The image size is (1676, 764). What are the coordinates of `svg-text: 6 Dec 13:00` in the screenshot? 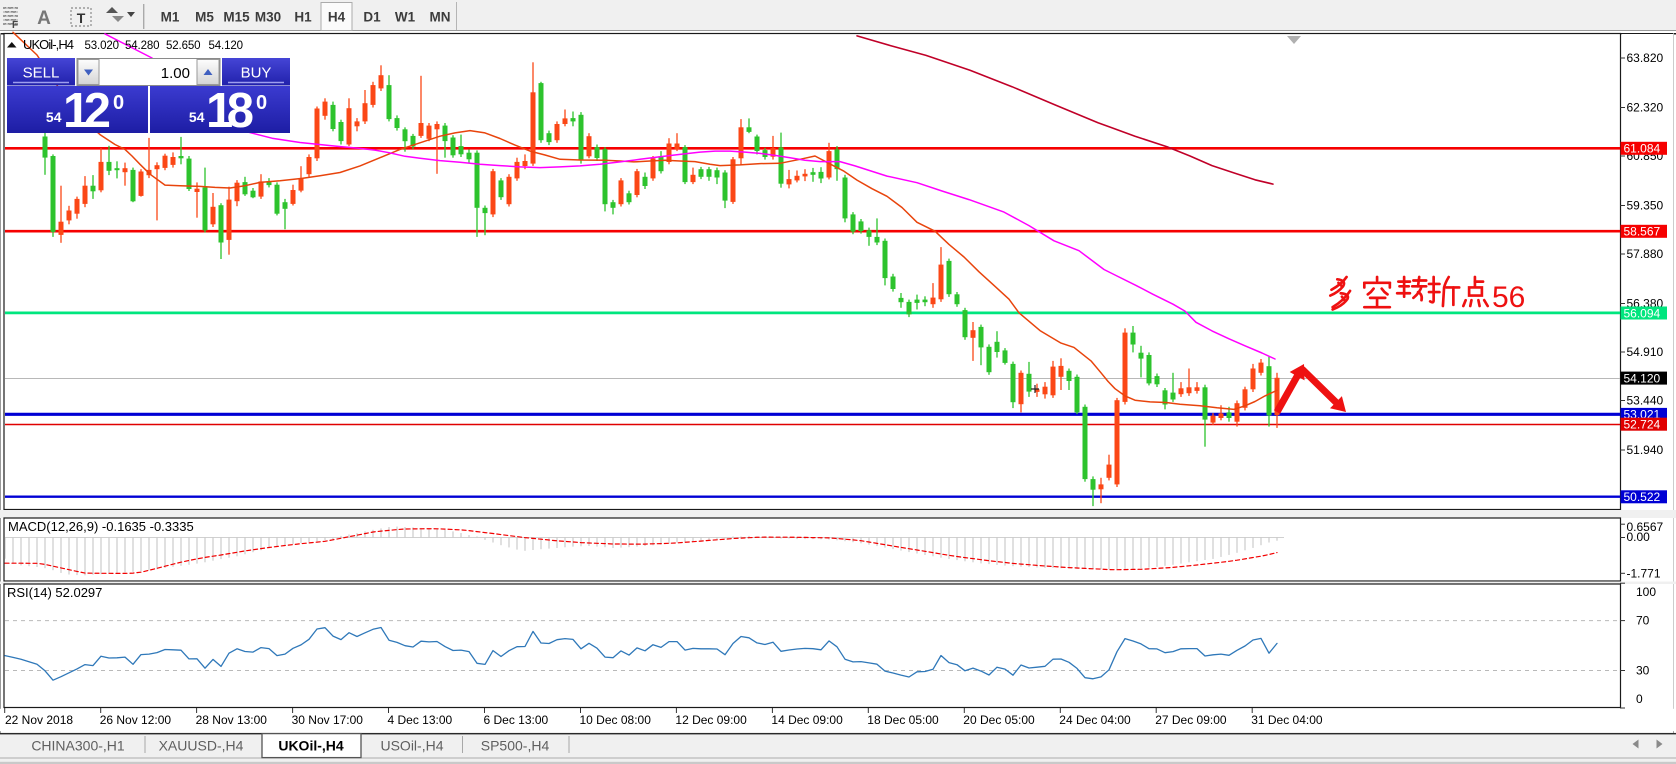 It's located at (516, 720).